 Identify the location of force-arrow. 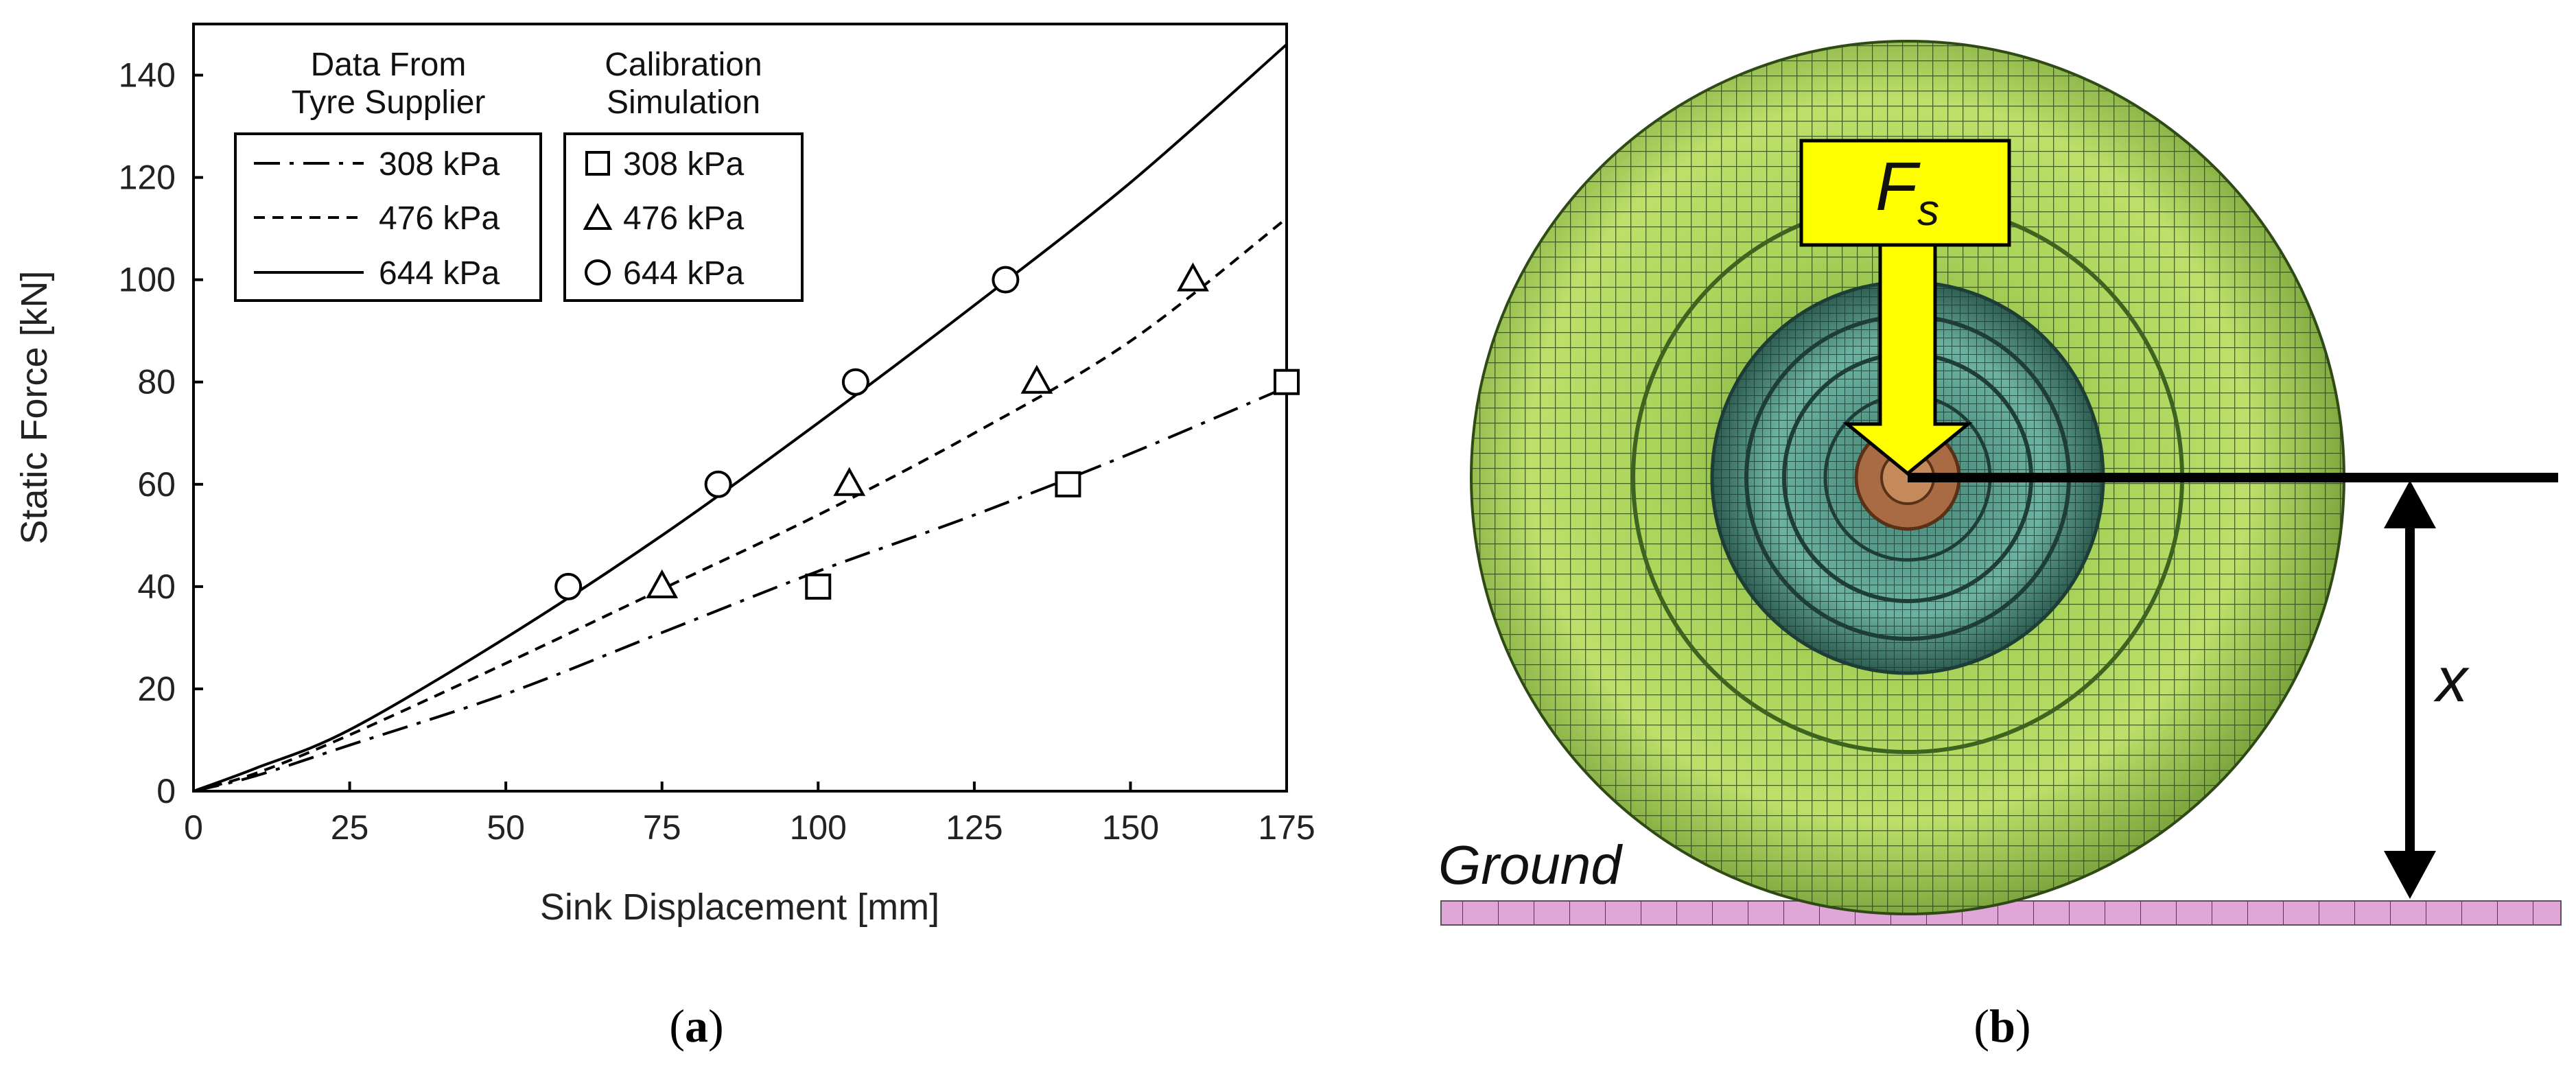
(1908, 359).